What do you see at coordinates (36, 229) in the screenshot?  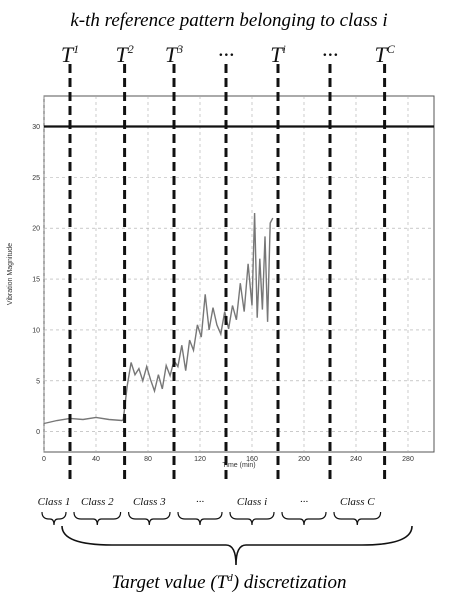 I see `y-tick-label: 20` at bounding box center [36, 229].